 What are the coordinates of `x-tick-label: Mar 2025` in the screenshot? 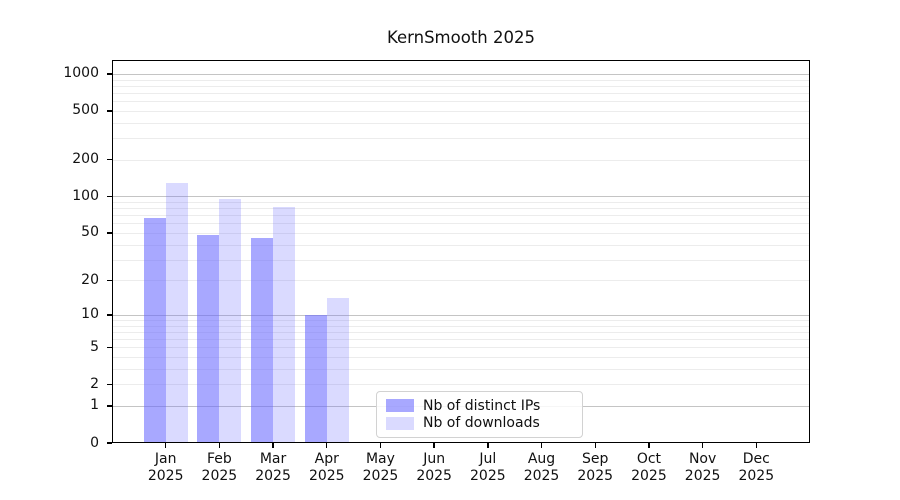 It's located at (273, 467).